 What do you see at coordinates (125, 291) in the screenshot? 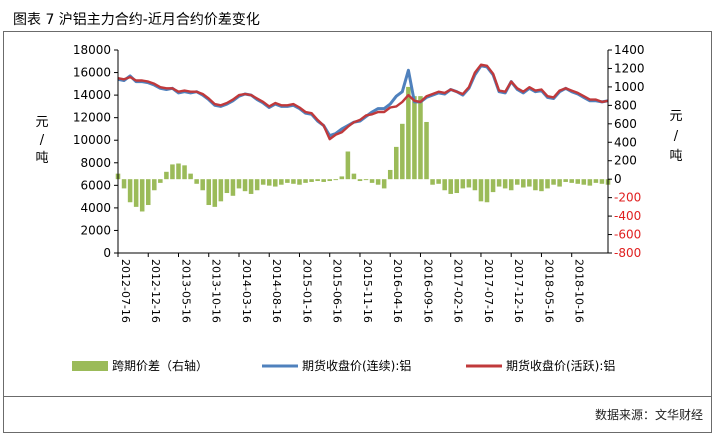
I see `x-tick-label: 2012-07-16` at bounding box center [125, 291].